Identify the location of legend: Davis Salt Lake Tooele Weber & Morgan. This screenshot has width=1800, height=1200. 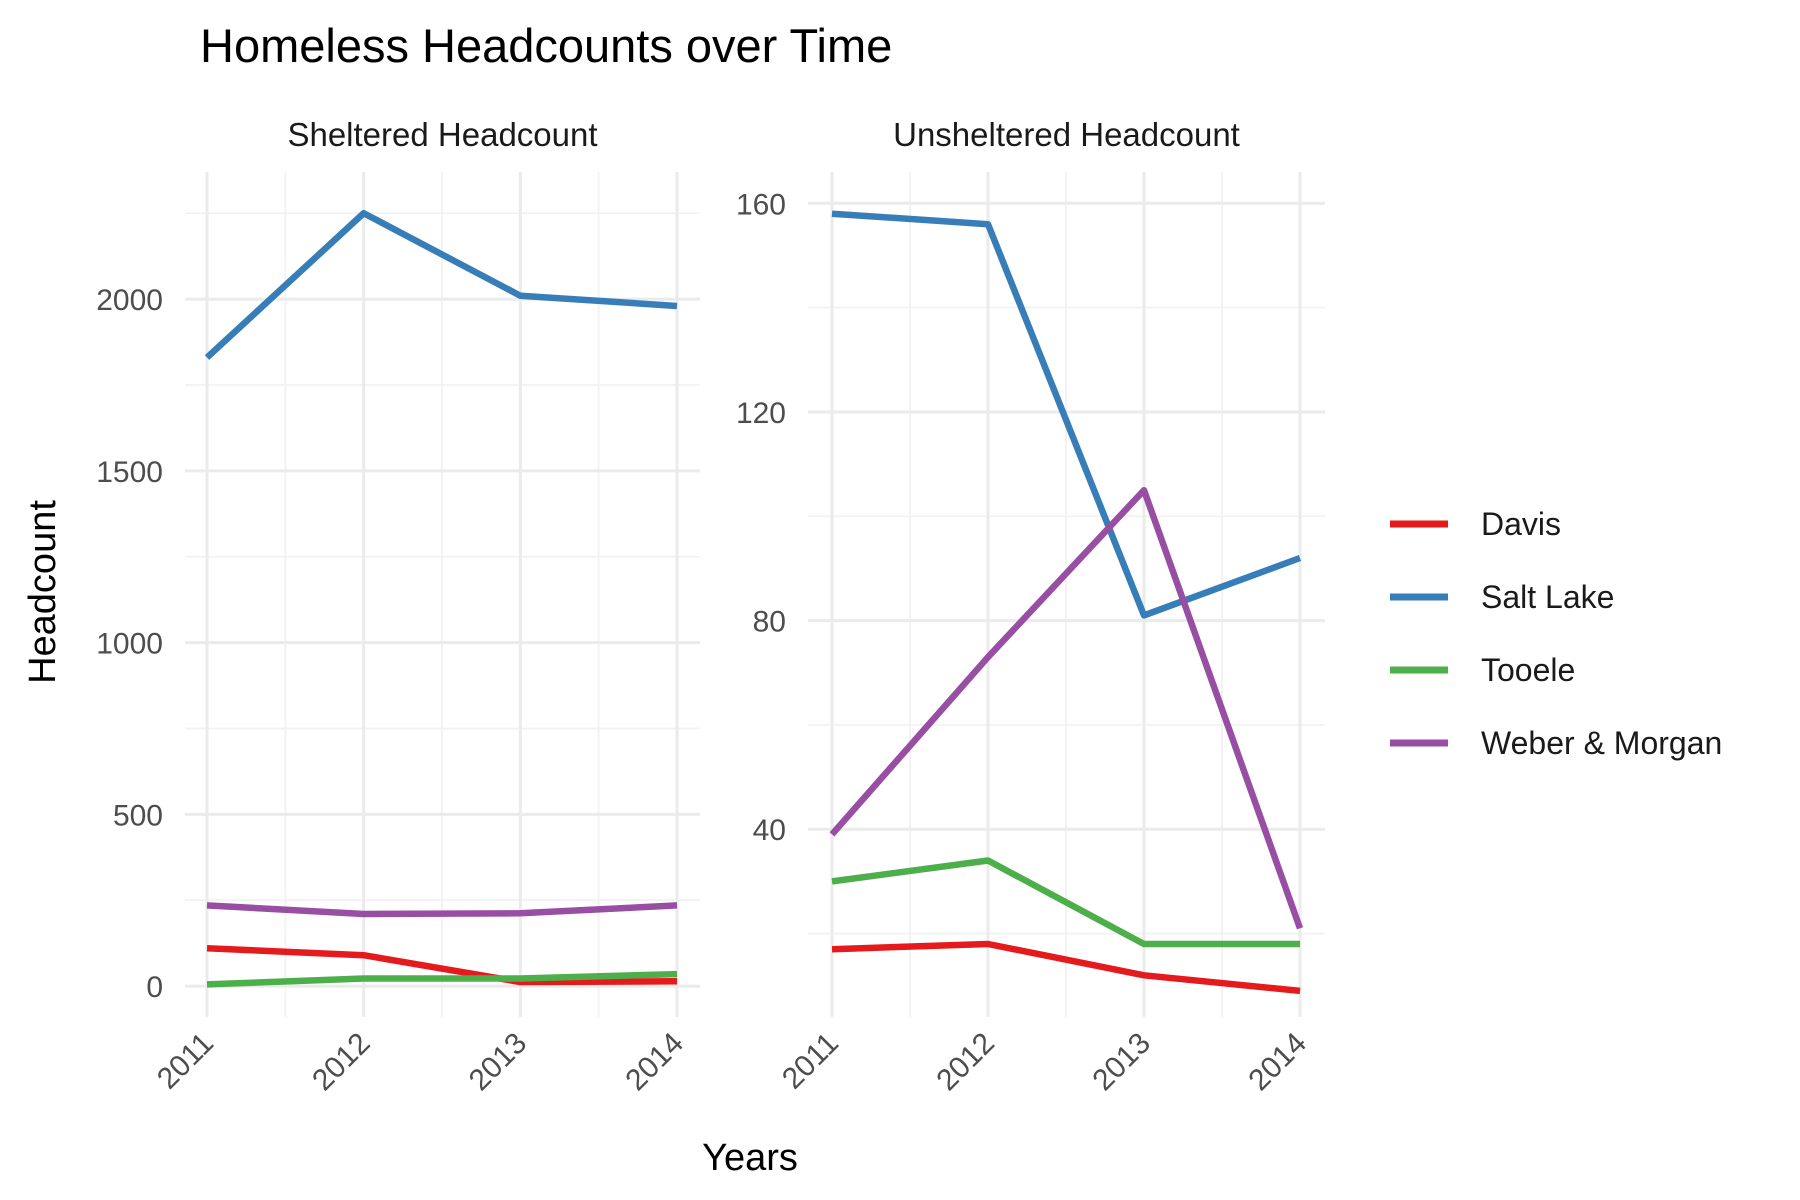
(1556, 633).